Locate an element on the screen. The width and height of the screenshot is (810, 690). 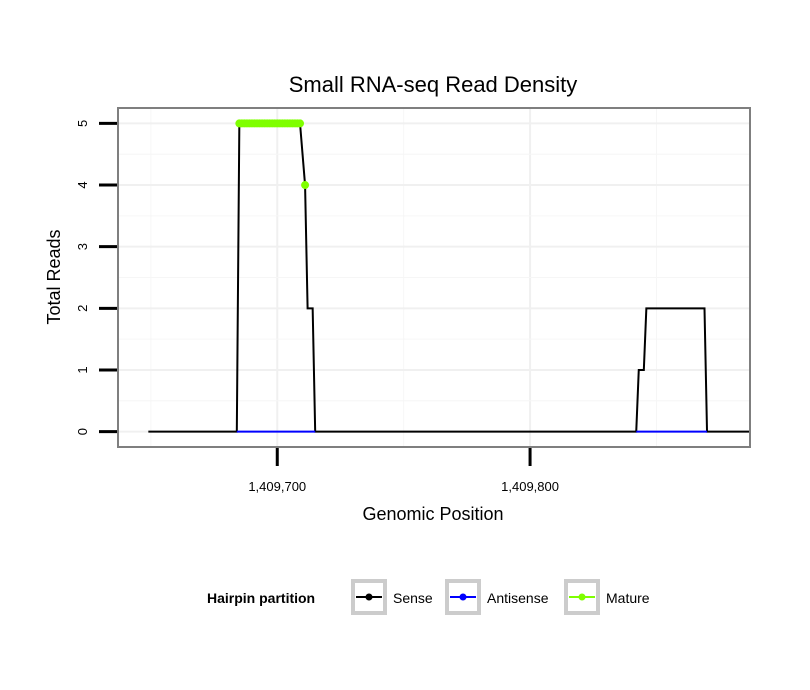
y-tick-label: 4 is located at coordinates (82, 184).